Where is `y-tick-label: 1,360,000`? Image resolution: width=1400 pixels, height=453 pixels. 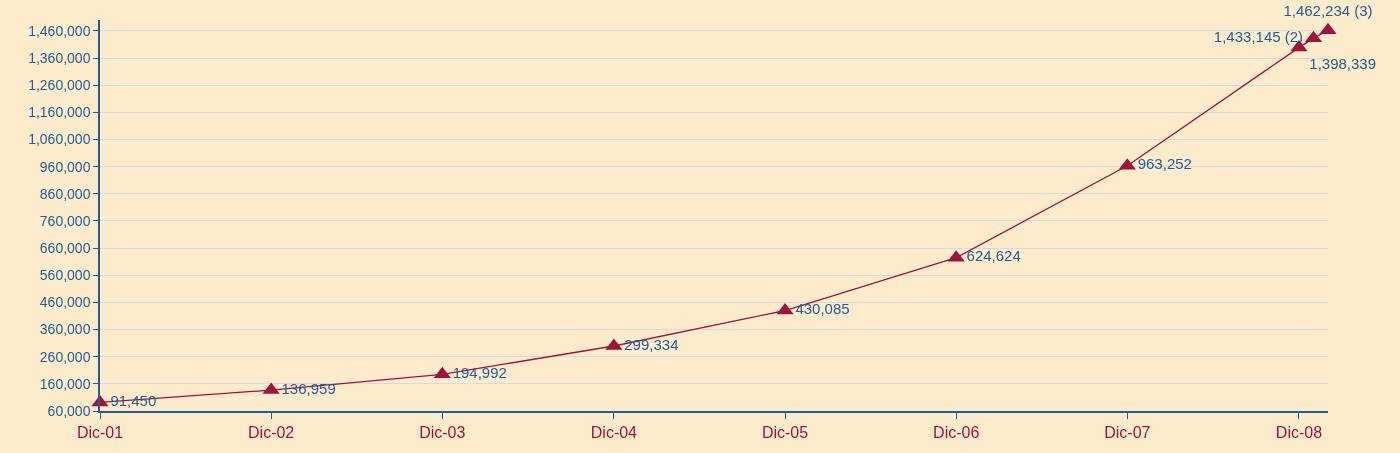 y-tick-label: 1,360,000 is located at coordinates (59, 57).